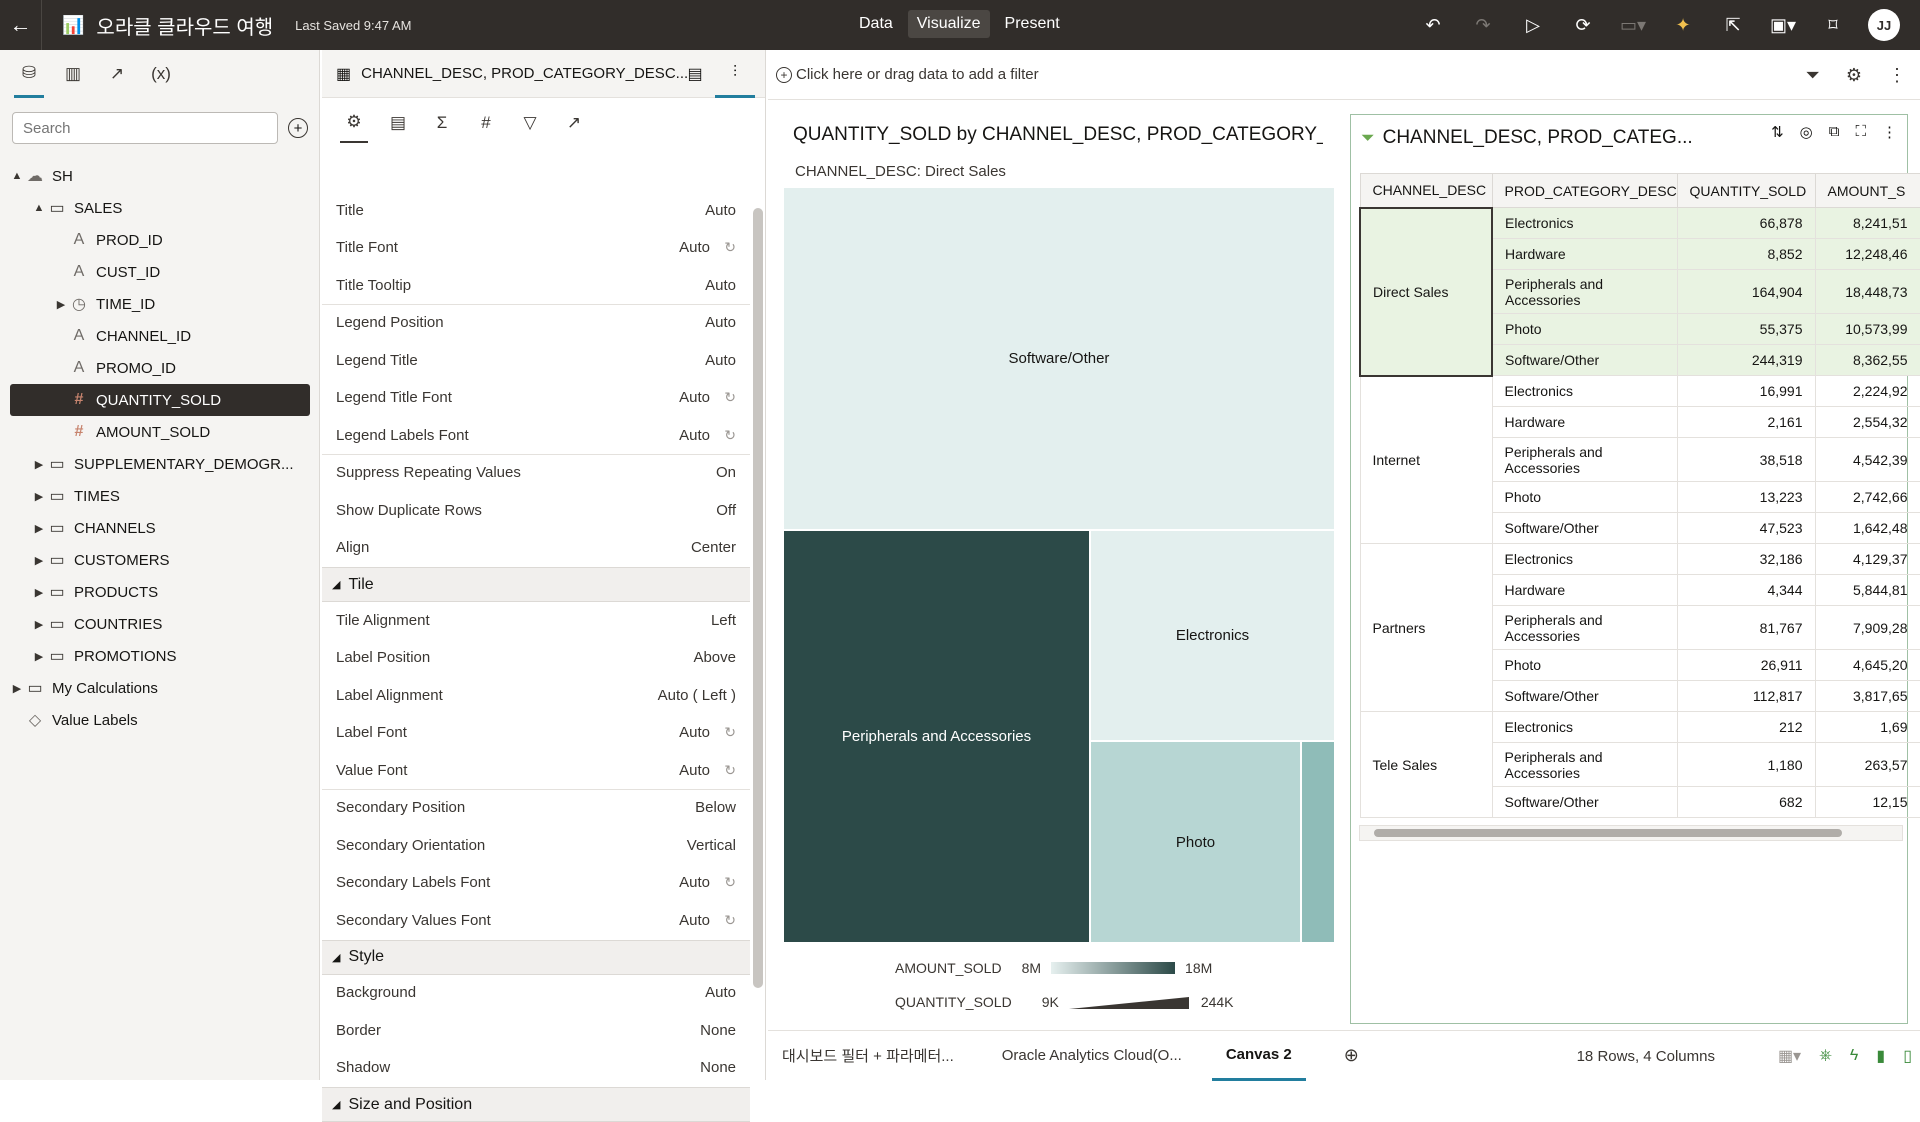  What do you see at coordinates (1584, 665) in the screenshot?
I see `category-cell: Photo` at bounding box center [1584, 665].